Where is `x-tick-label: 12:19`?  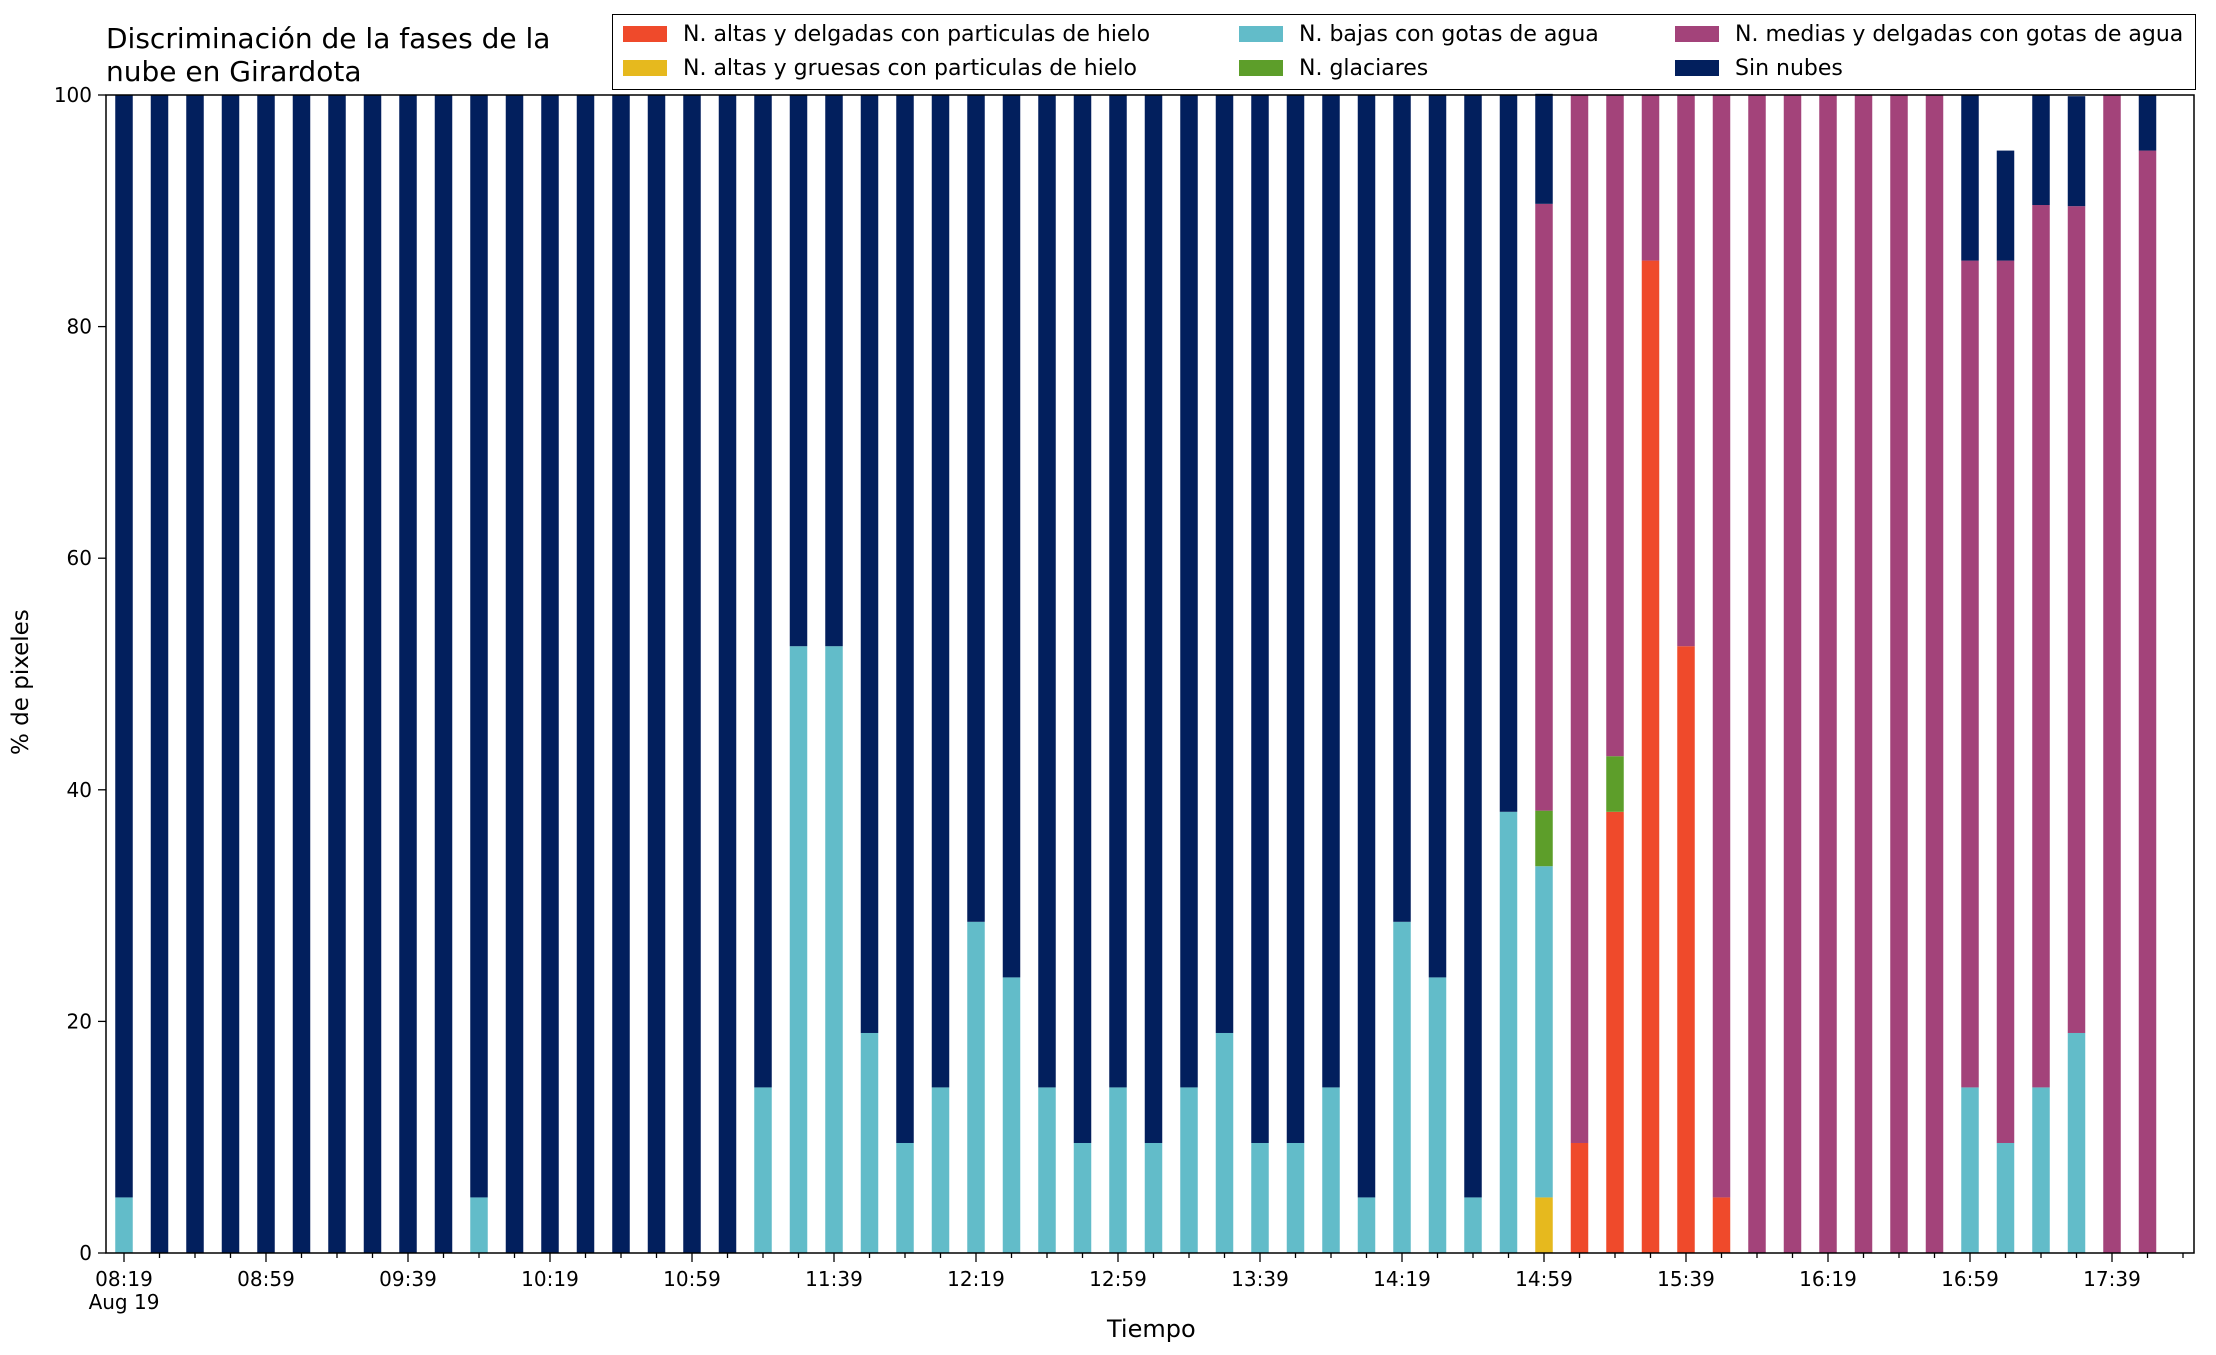
x-tick-label: 12:19 is located at coordinates (976, 1279).